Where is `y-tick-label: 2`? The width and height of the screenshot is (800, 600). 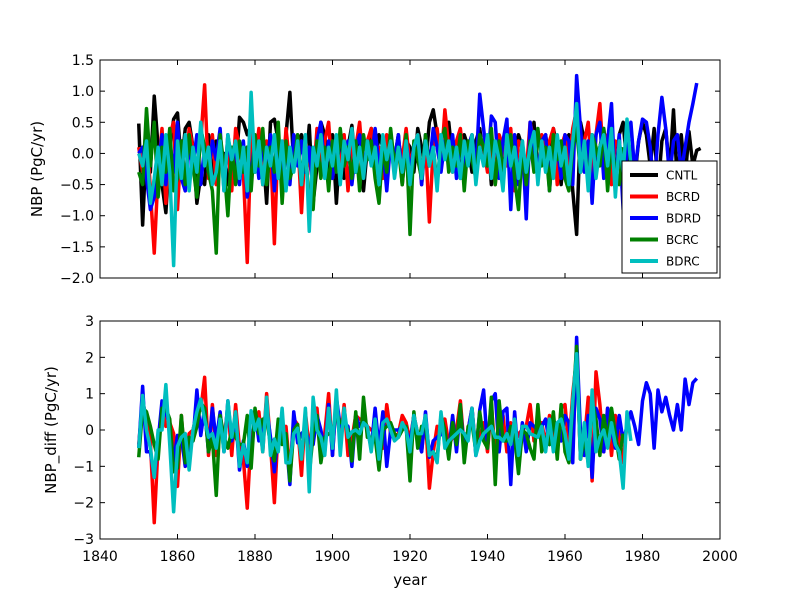 y-tick-label: 2 is located at coordinates (89, 358).